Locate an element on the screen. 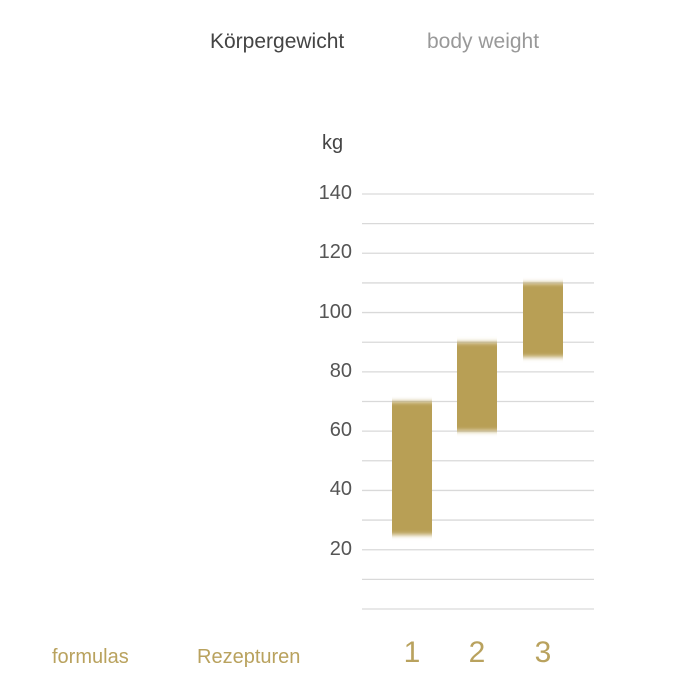 The width and height of the screenshot is (700, 700). y-axis-unit: kg is located at coordinates (333, 143).